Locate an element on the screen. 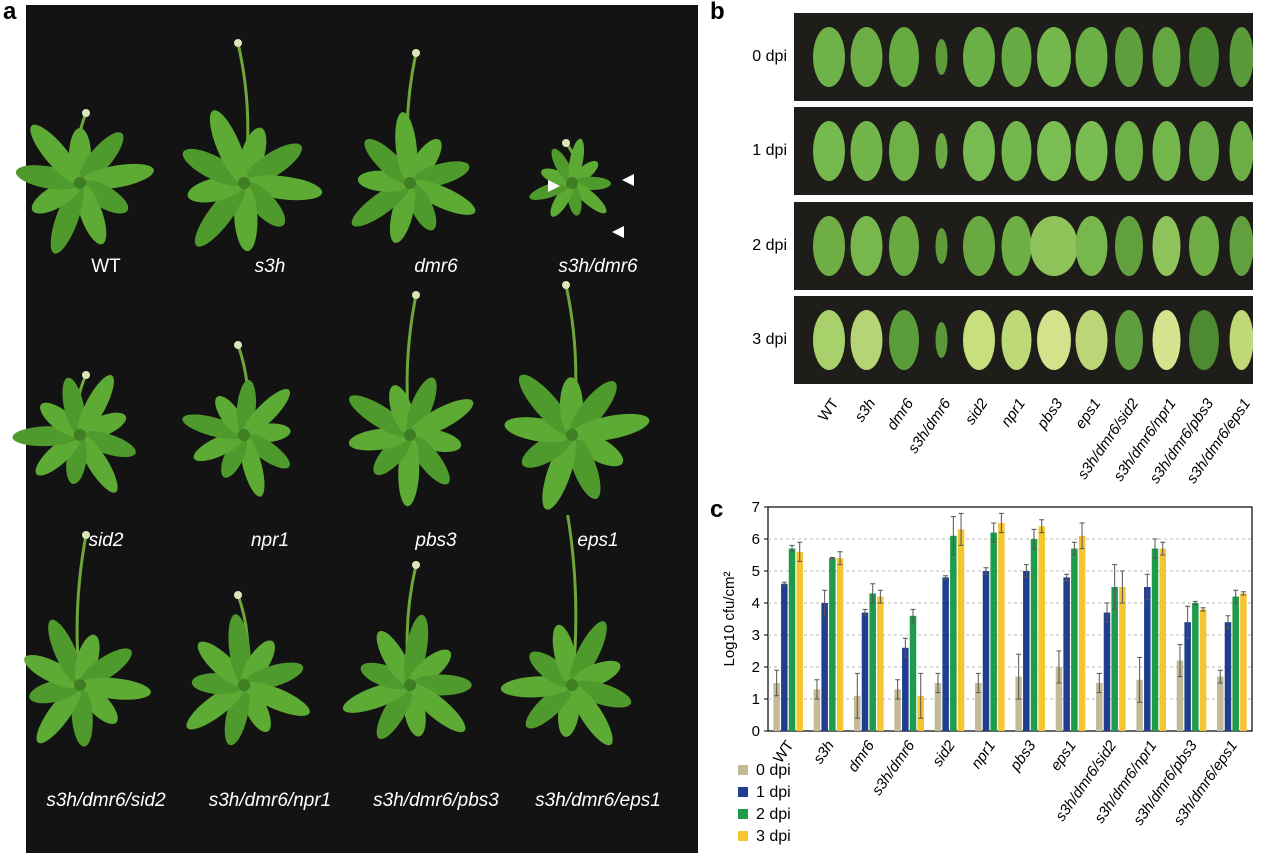 This screenshot has height=854, width=1280. legend-item-1: 1 dpi is located at coordinates (764, 793).